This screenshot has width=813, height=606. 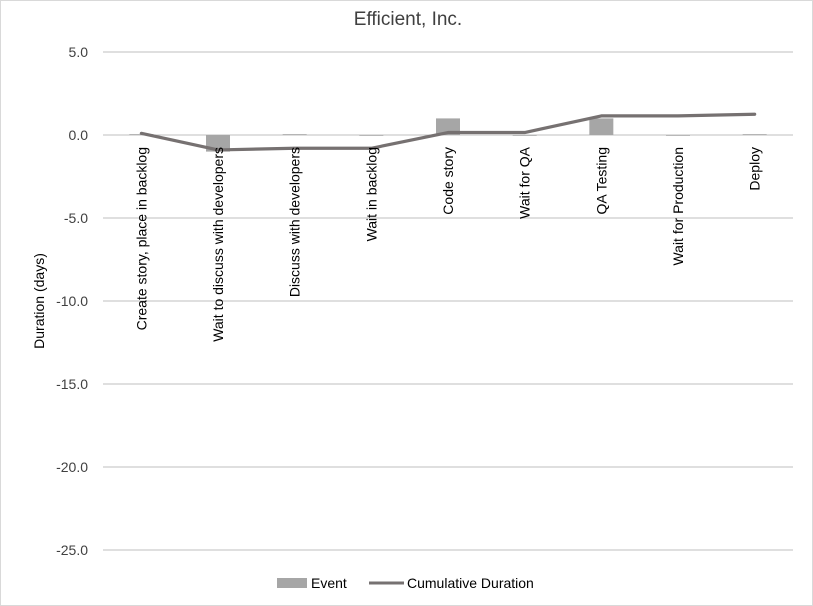 What do you see at coordinates (79, 52) in the screenshot?
I see `y-tick-label: 5.0` at bounding box center [79, 52].